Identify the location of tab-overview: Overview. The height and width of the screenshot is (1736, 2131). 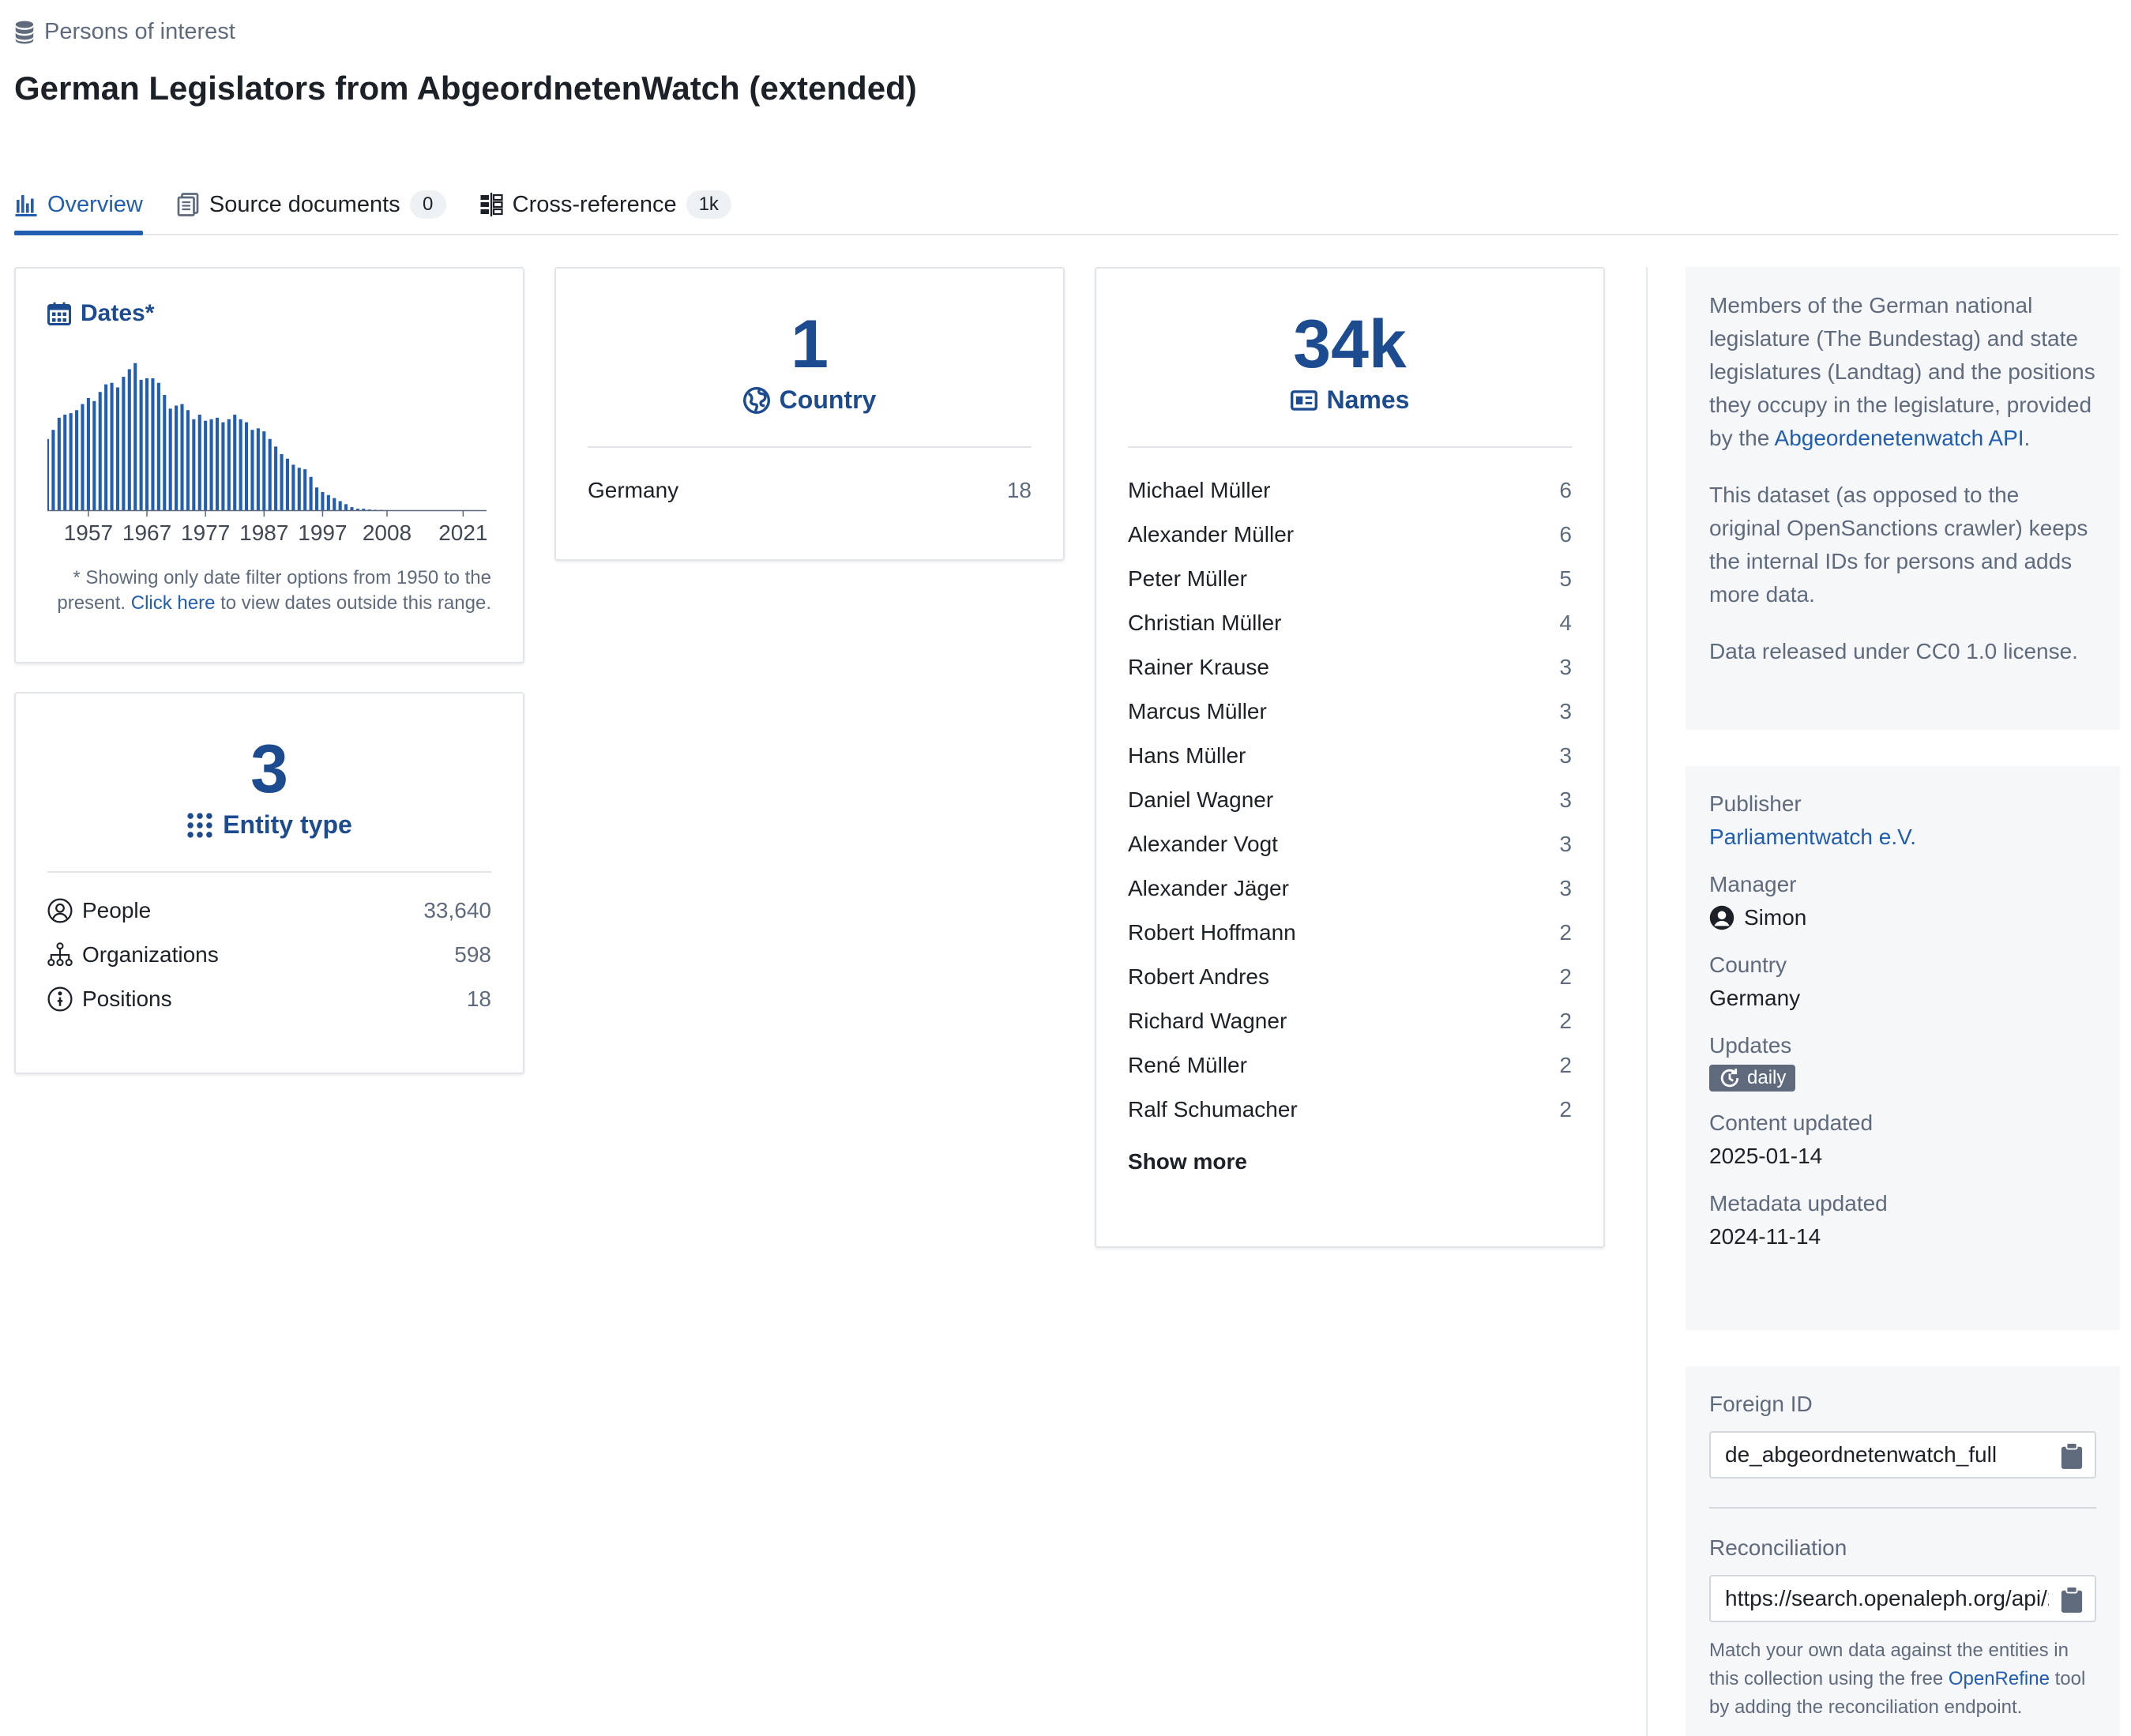
(78, 205).